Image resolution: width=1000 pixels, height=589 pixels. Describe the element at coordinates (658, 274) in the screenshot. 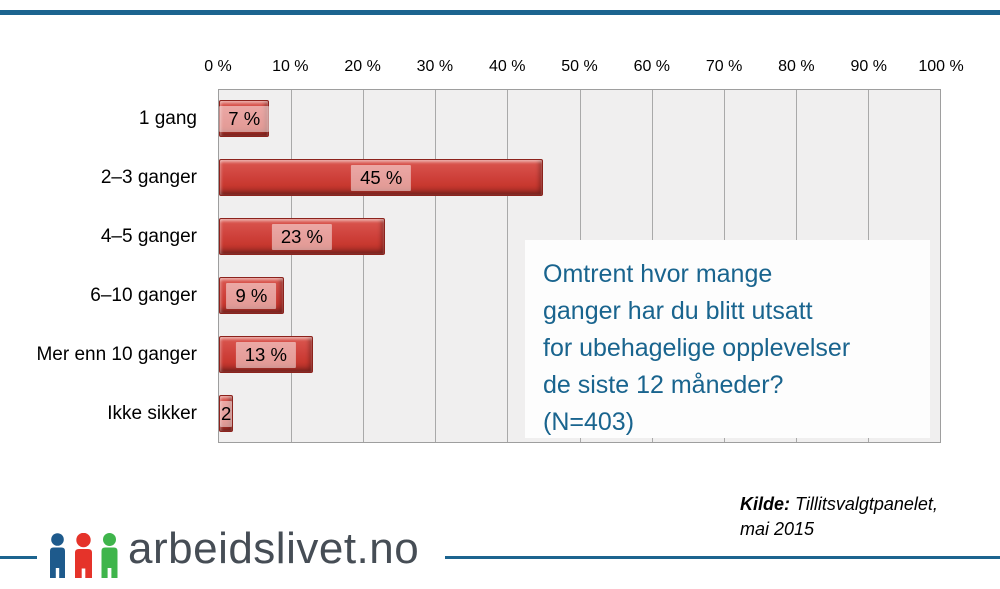

I see `question-line: Omtrent hvor mange` at that location.